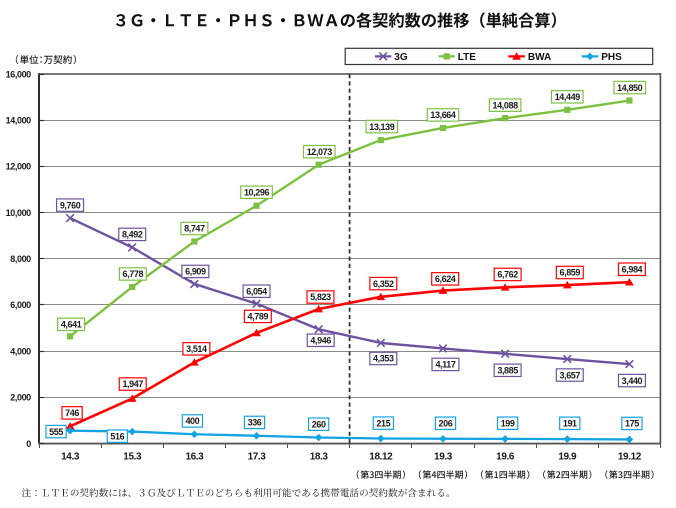  I want to click on svg-text: 19.3, so click(443, 456).